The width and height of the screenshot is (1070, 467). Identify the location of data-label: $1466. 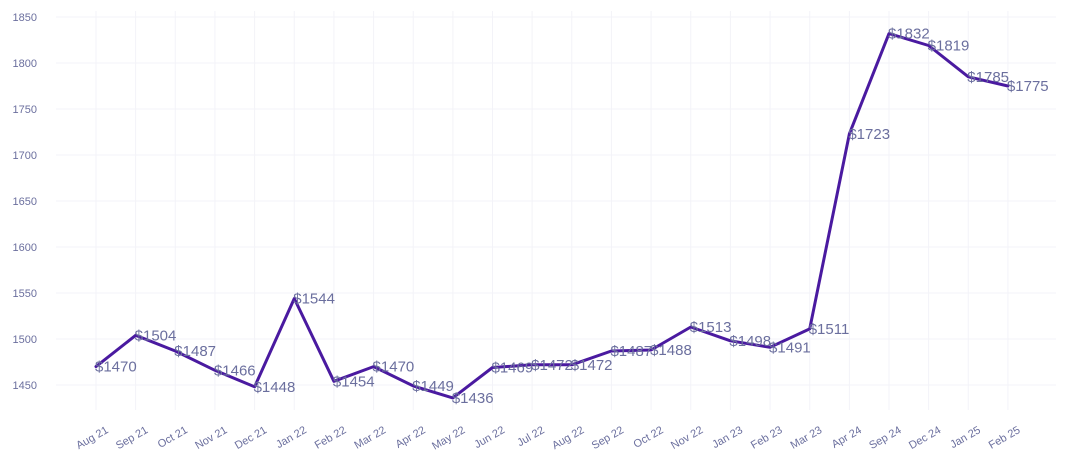
(235, 370).